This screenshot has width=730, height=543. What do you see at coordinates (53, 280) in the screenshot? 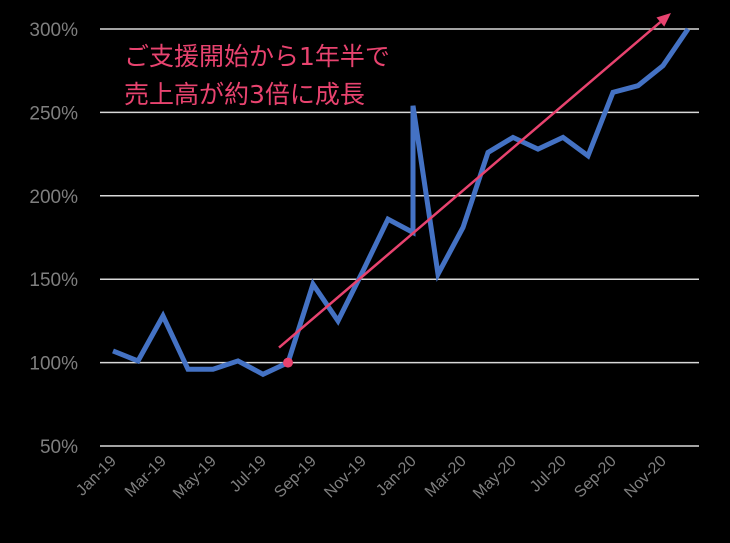
I see `y-tick-label: 150%` at bounding box center [53, 280].